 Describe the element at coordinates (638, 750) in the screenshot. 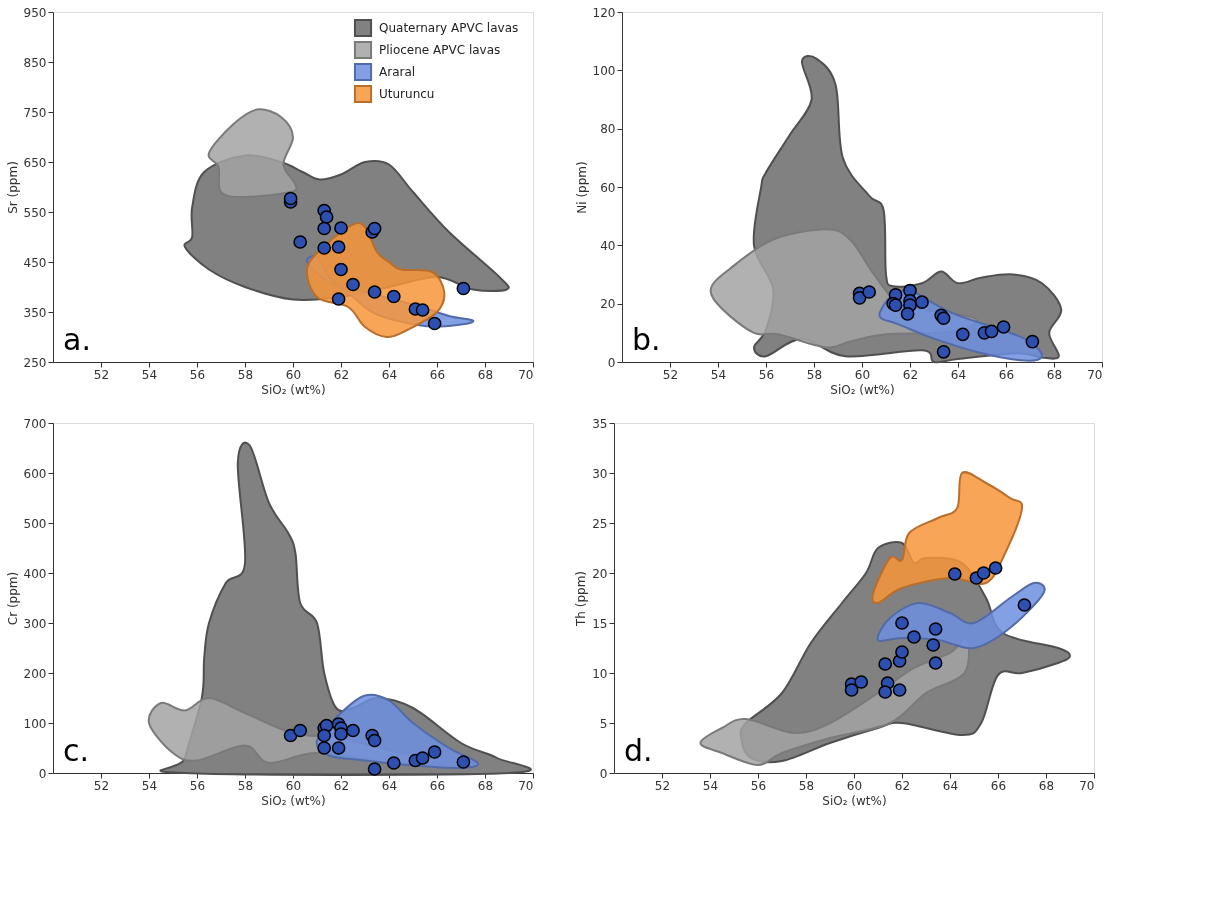

I see `annotation: d.` at that location.